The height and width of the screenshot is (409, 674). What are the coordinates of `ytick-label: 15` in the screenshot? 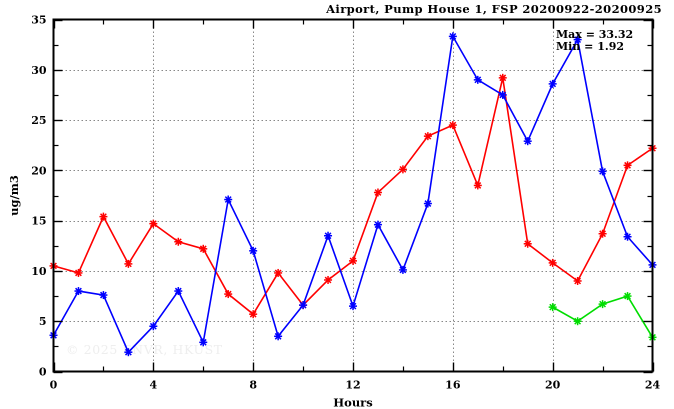 It's located at (38, 221).